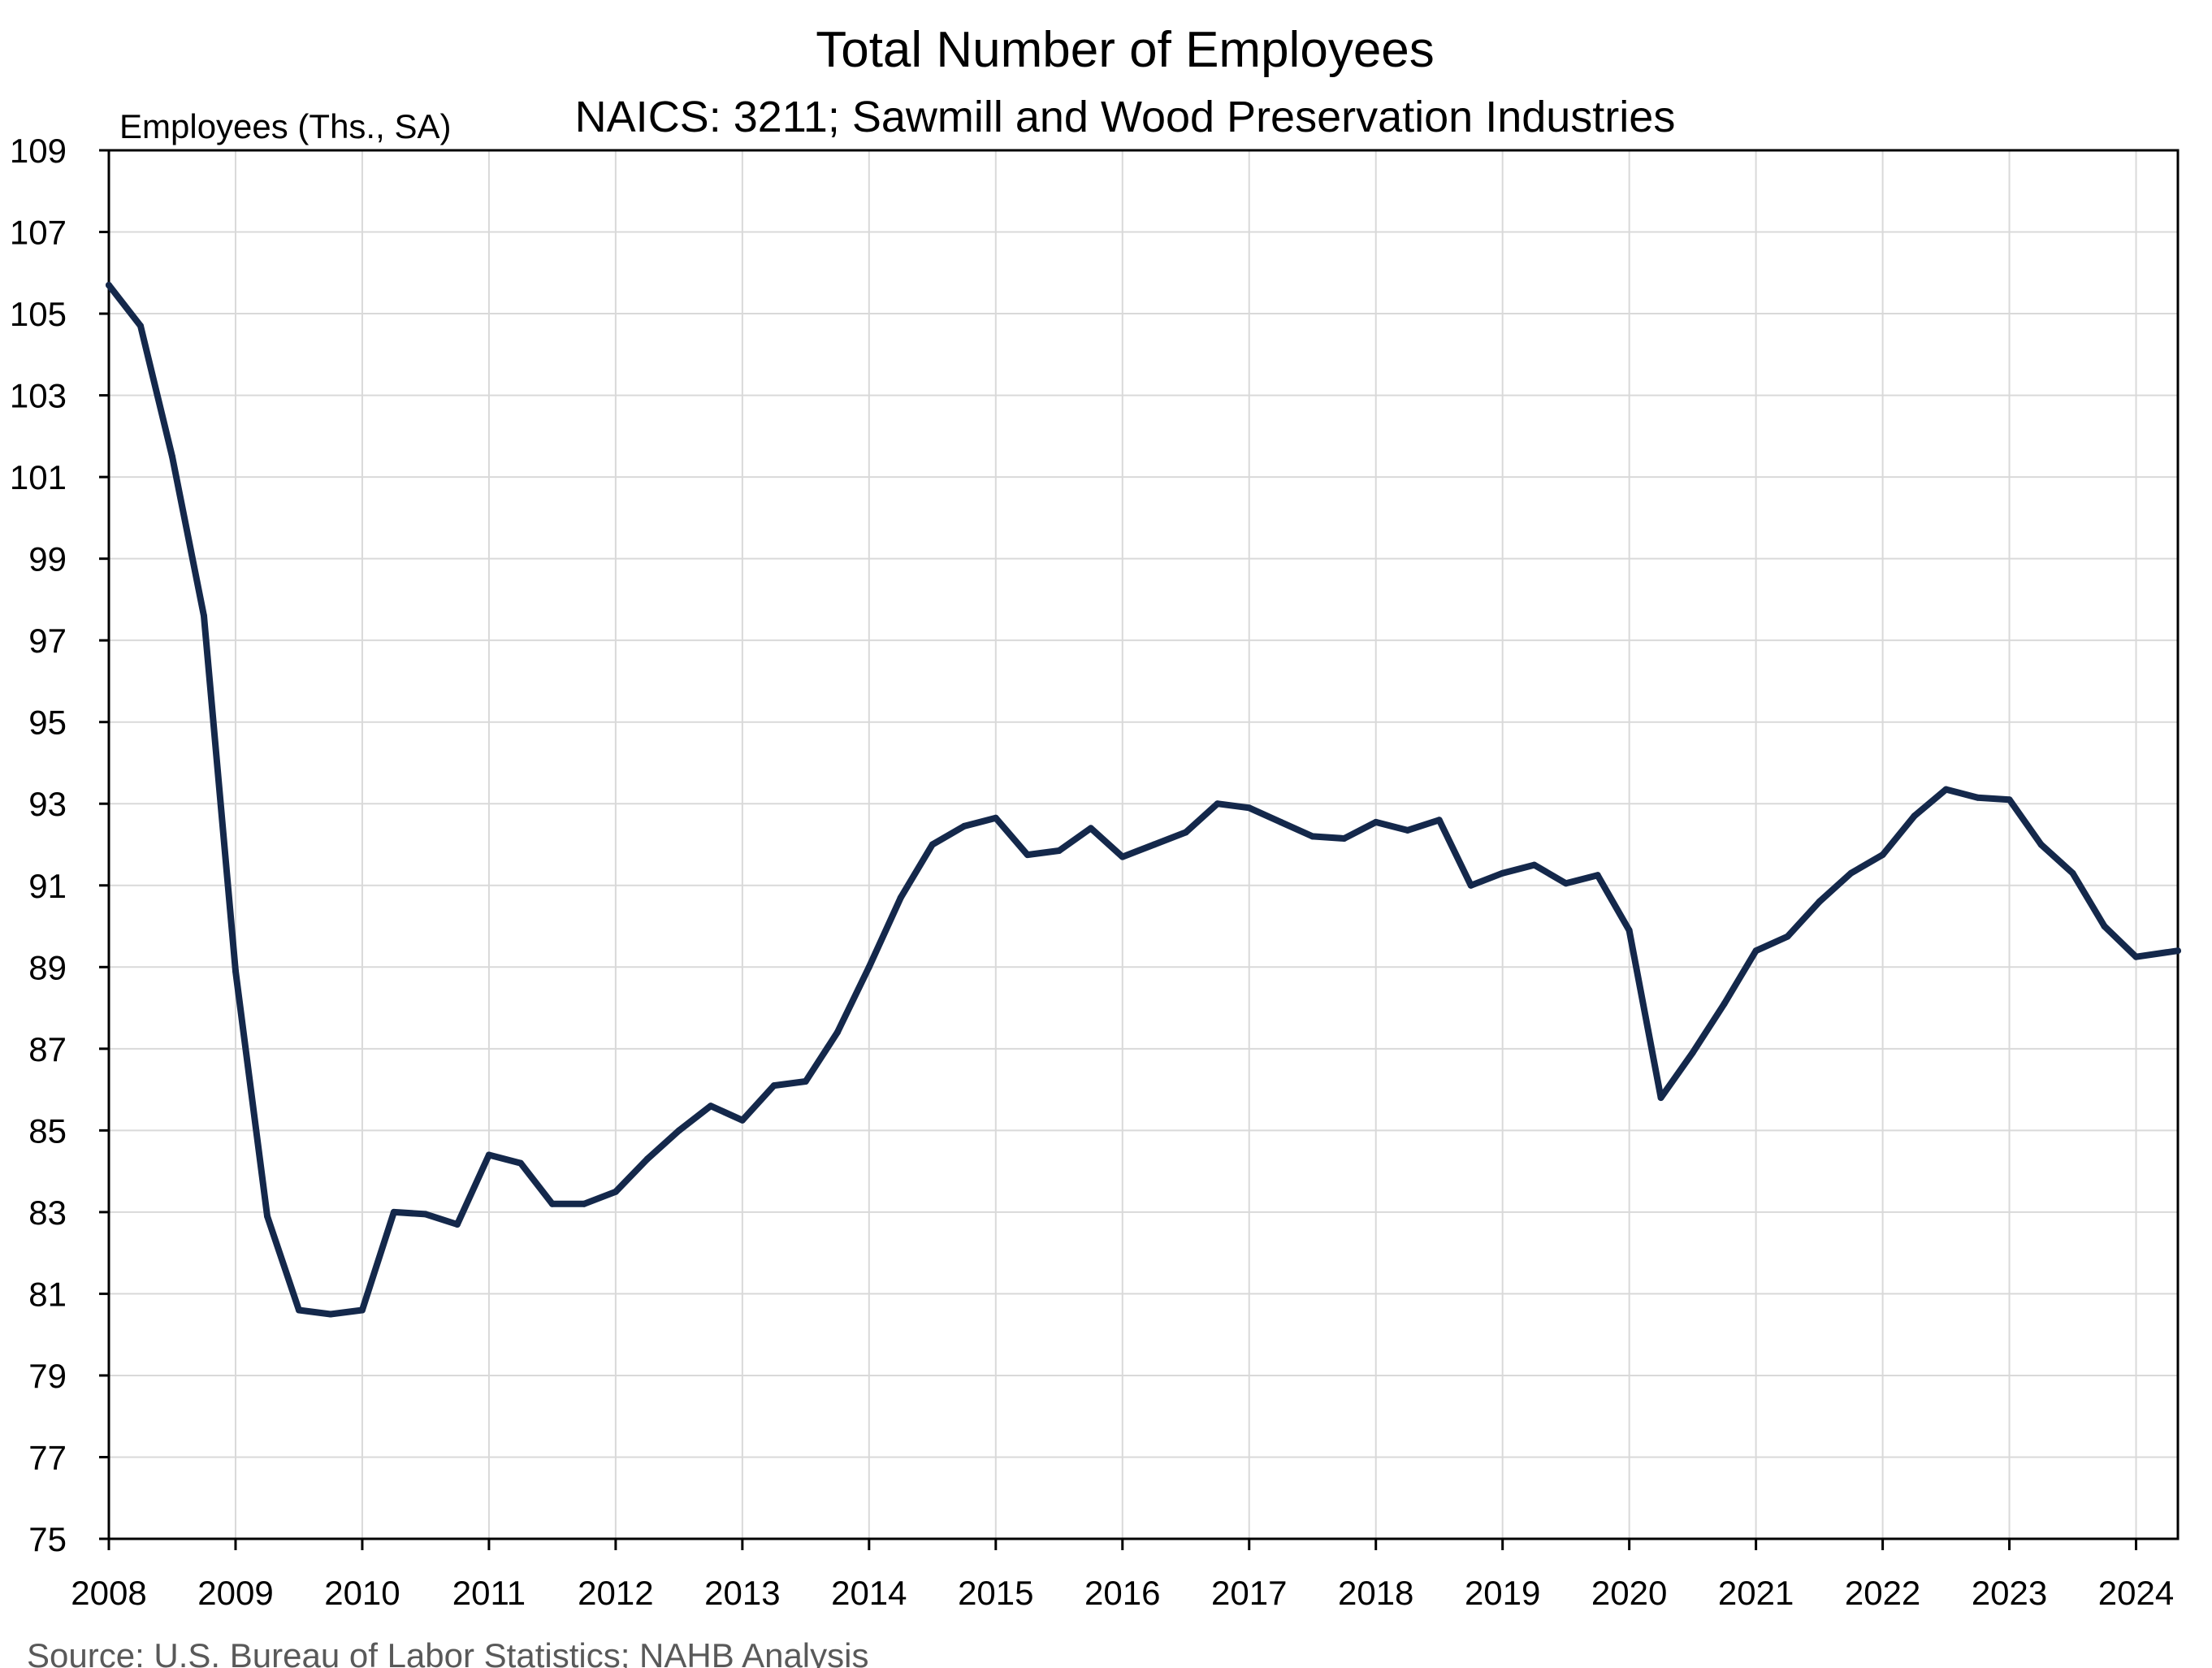 Image resolution: width=2212 pixels, height=1668 pixels. Describe the element at coordinates (47, 886) in the screenshot. I see `y-tick-label: 91` at that location.